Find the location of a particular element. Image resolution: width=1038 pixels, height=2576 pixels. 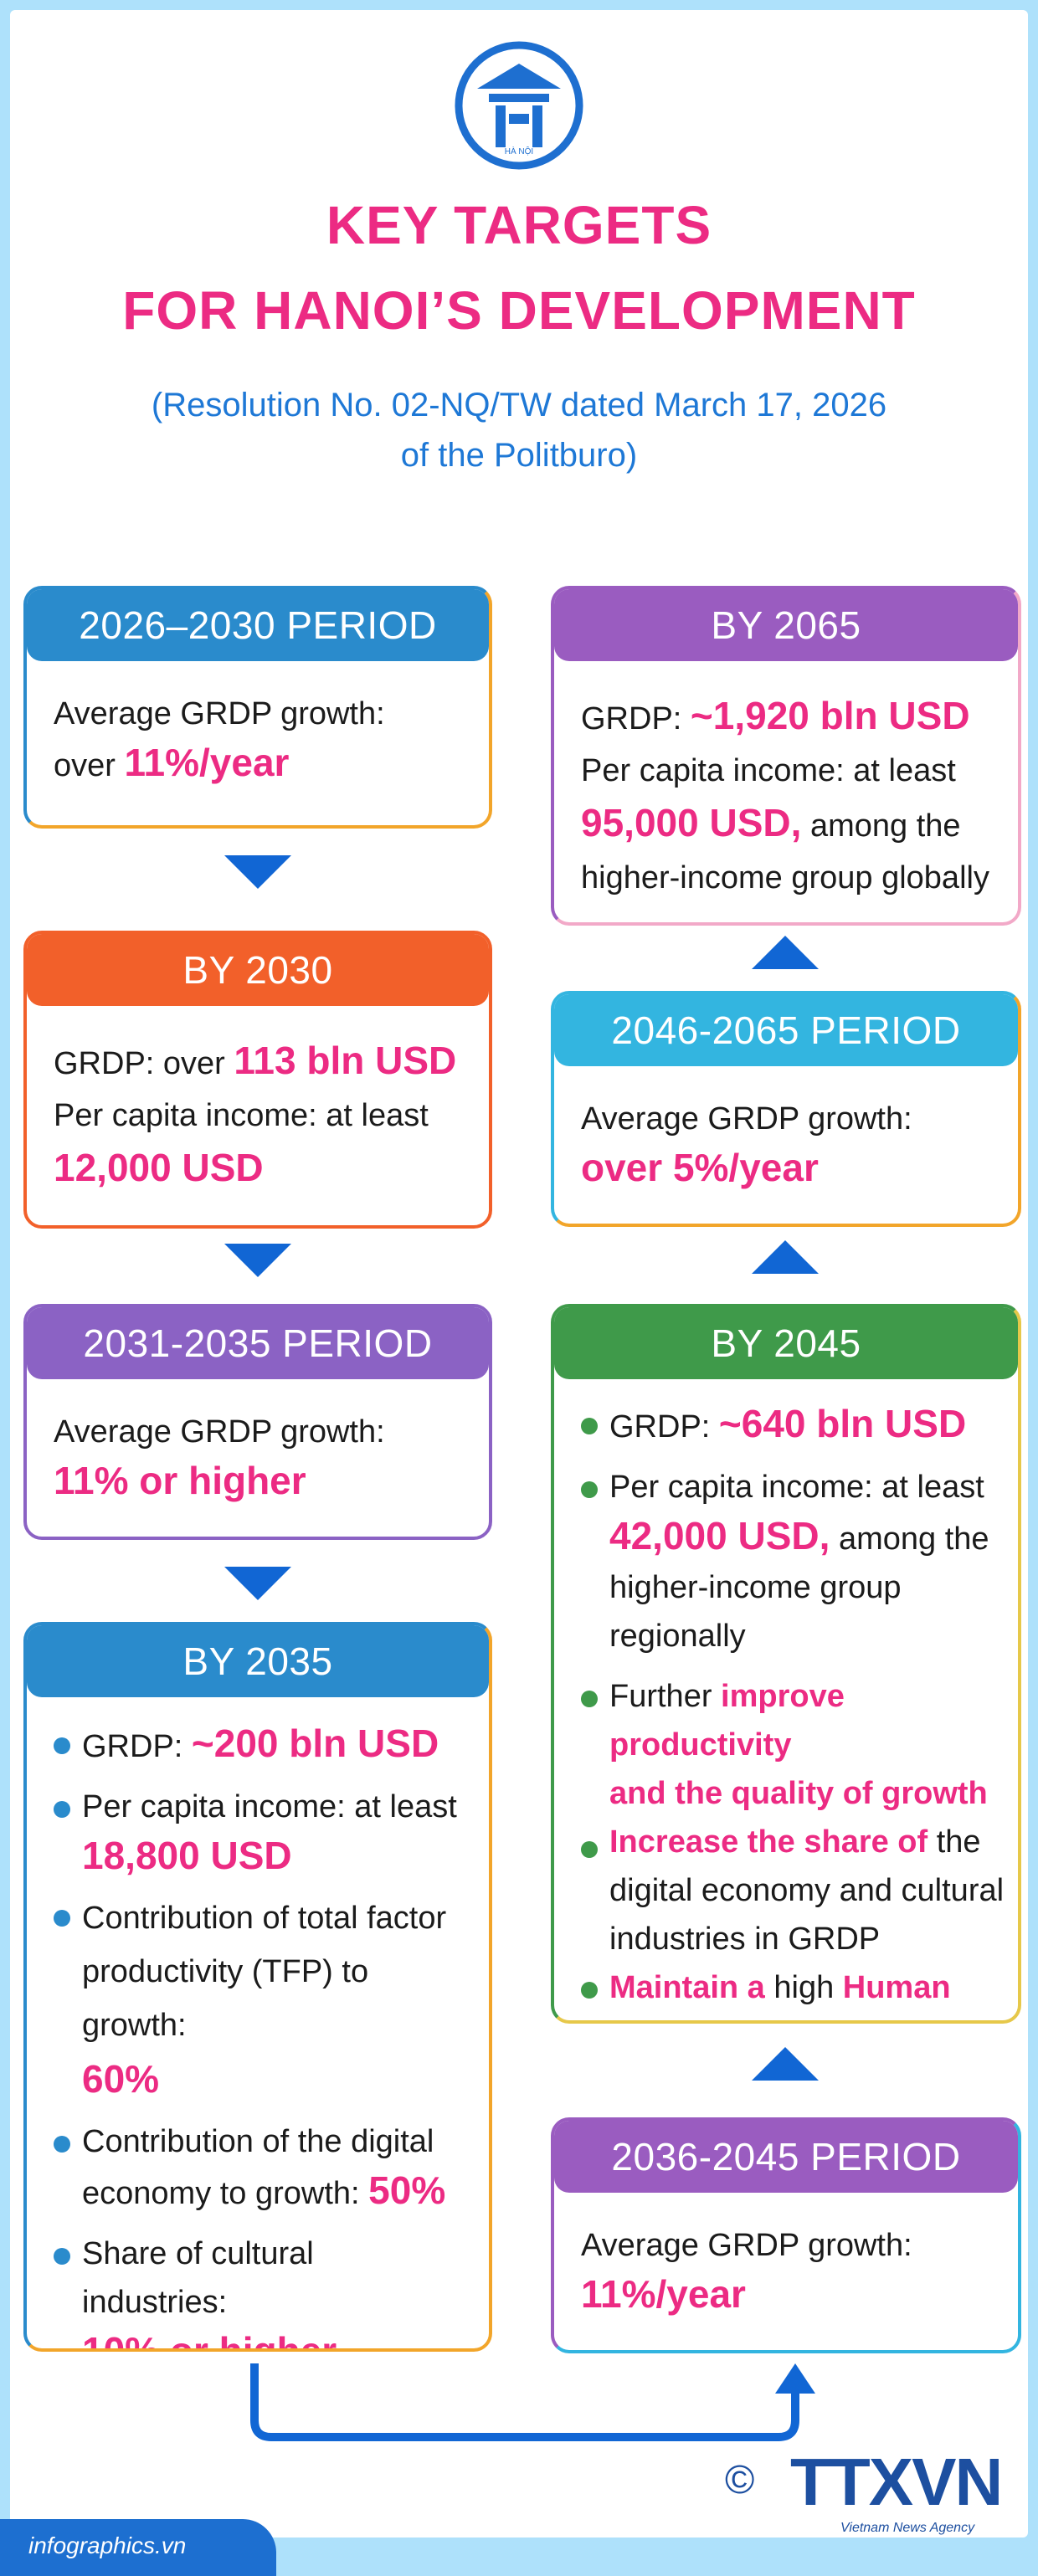

hdi-highlight3: Development Index is located at coordinates (807, 2016).